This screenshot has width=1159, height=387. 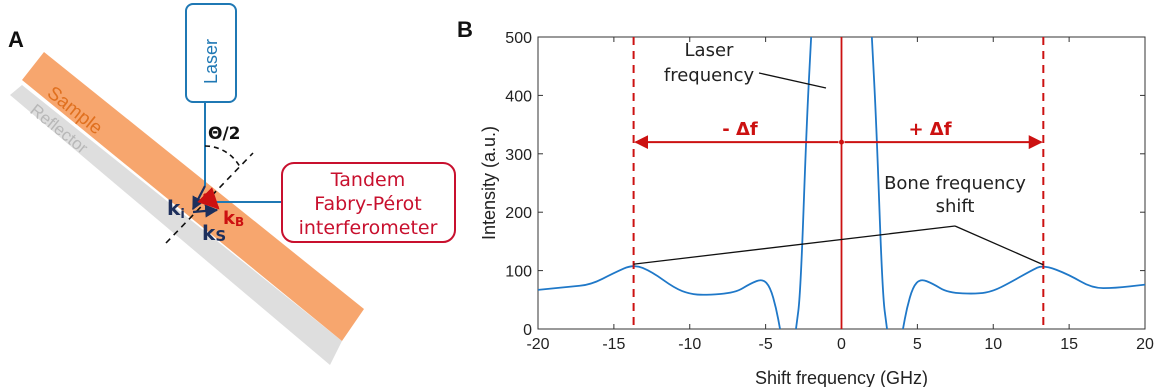 What do you see at coordinates (16, 39) in the screenshot?
I see `panel-a-label: A` at bounding box center [16, 39].